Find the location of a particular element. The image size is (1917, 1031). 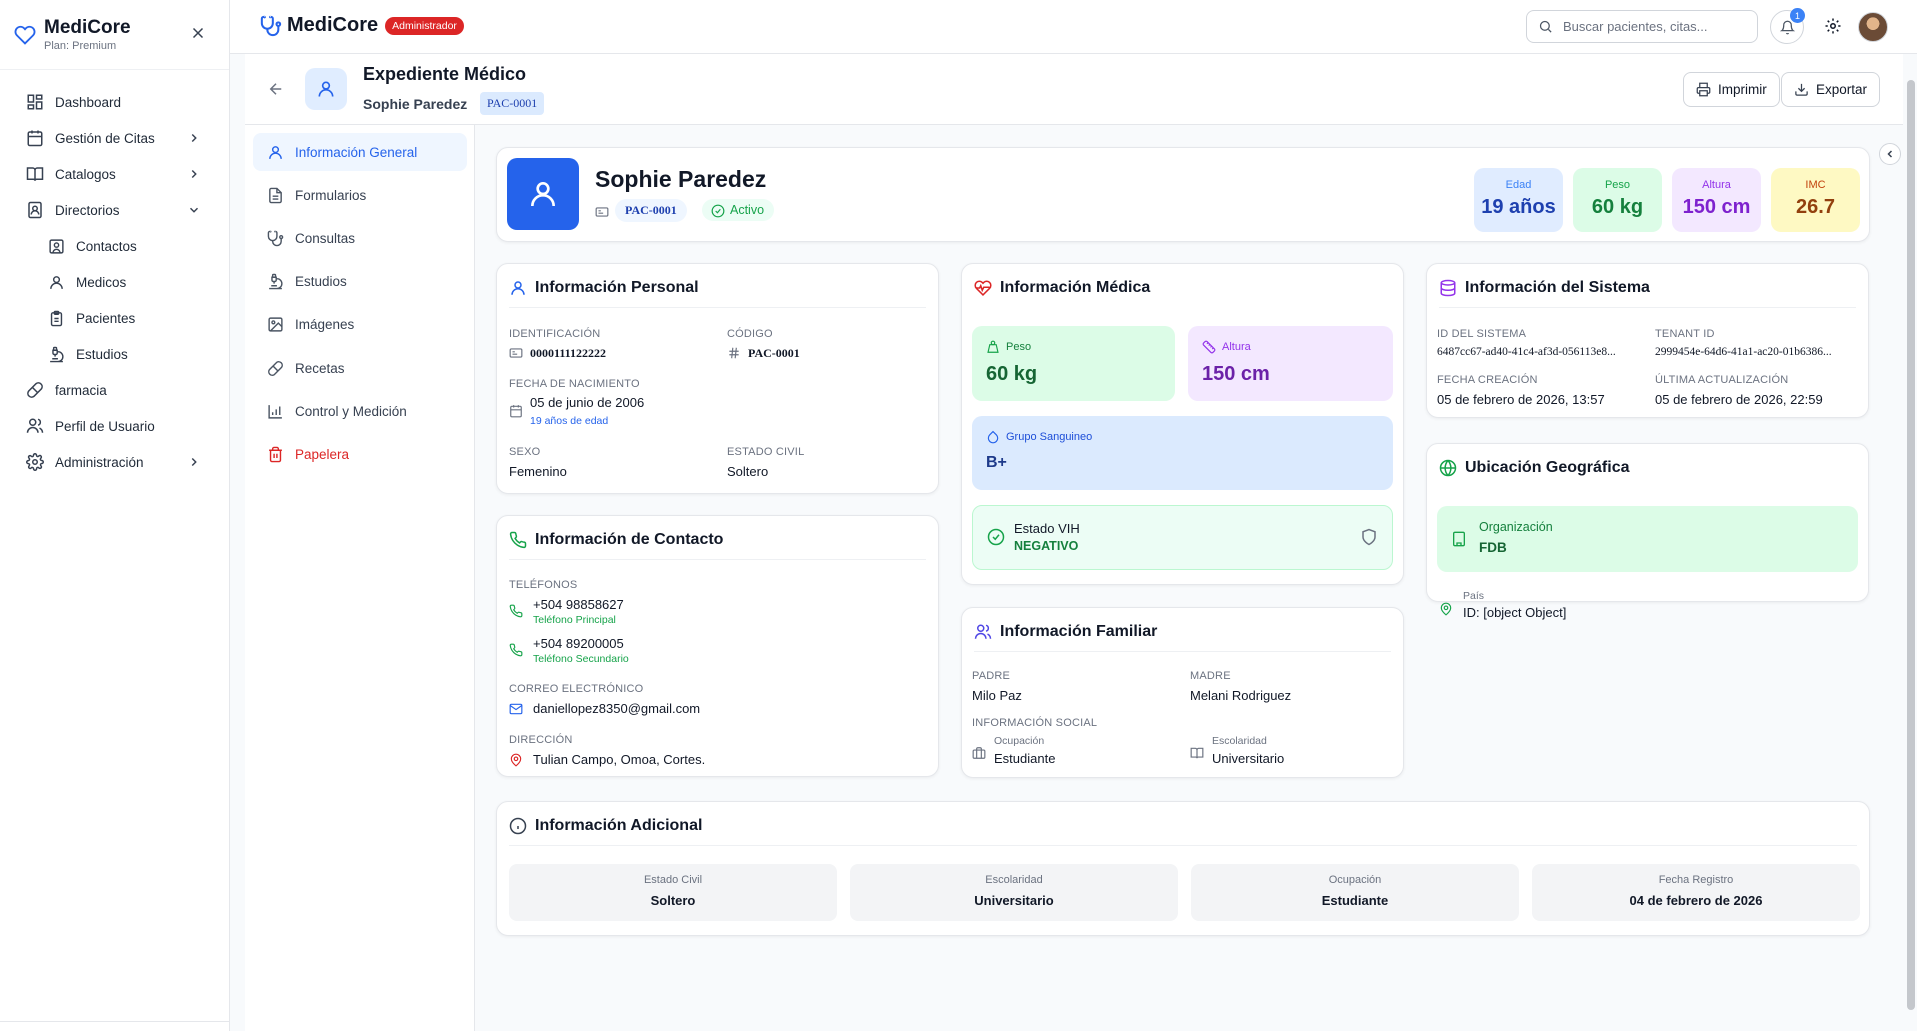

tab-label: Consultas is located at coordinates (325, 238).